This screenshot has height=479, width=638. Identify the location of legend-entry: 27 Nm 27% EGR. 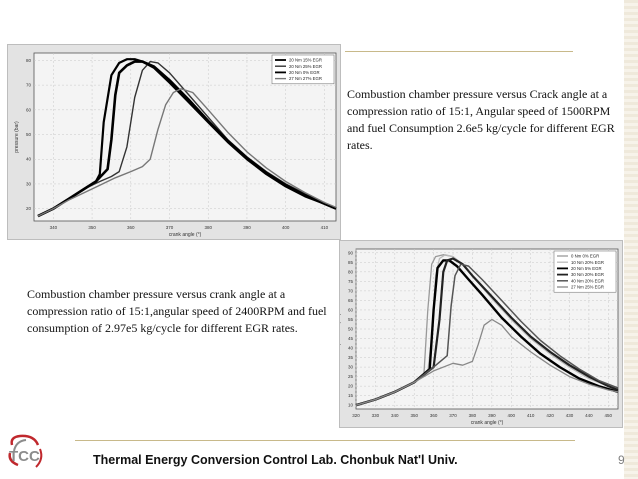
(305, 78).